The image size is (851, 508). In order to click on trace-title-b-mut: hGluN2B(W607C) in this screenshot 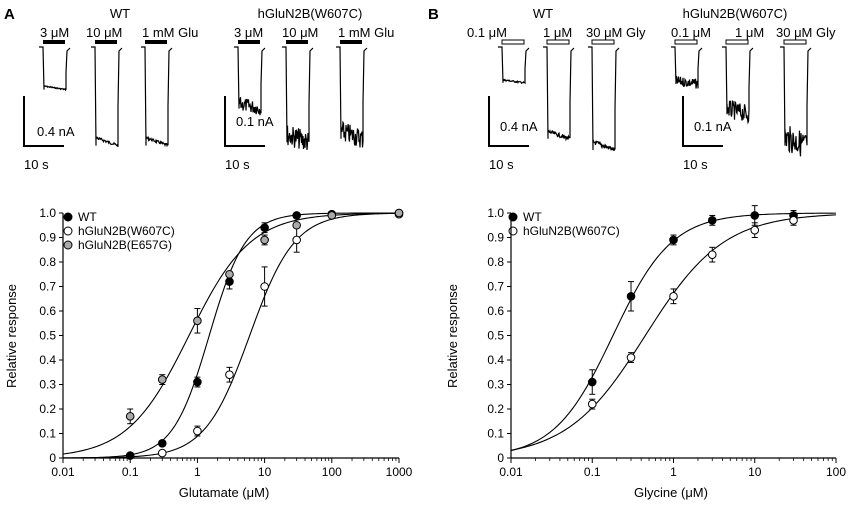, I will do `click(735, 13)`.